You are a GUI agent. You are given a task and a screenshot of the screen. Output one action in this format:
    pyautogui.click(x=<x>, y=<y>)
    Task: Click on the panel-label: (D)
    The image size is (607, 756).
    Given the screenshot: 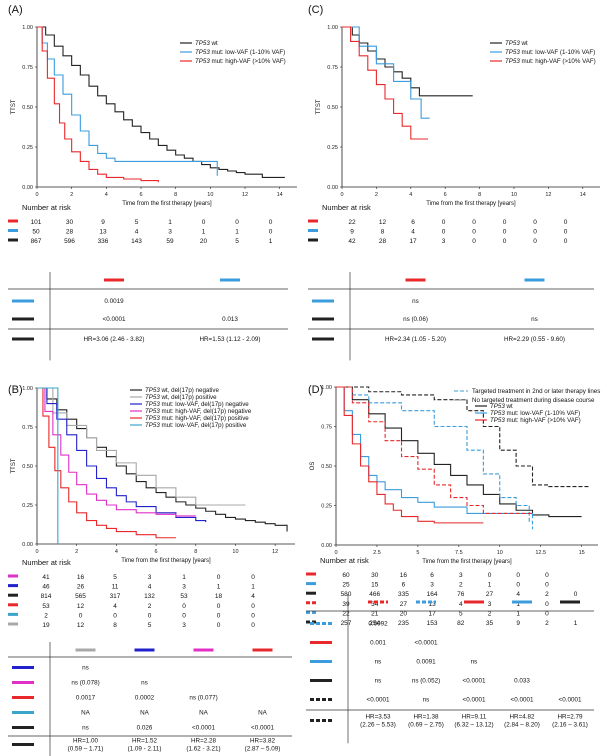 What is the action you would take?
    pyautogui.click(x=315, y=390)
    